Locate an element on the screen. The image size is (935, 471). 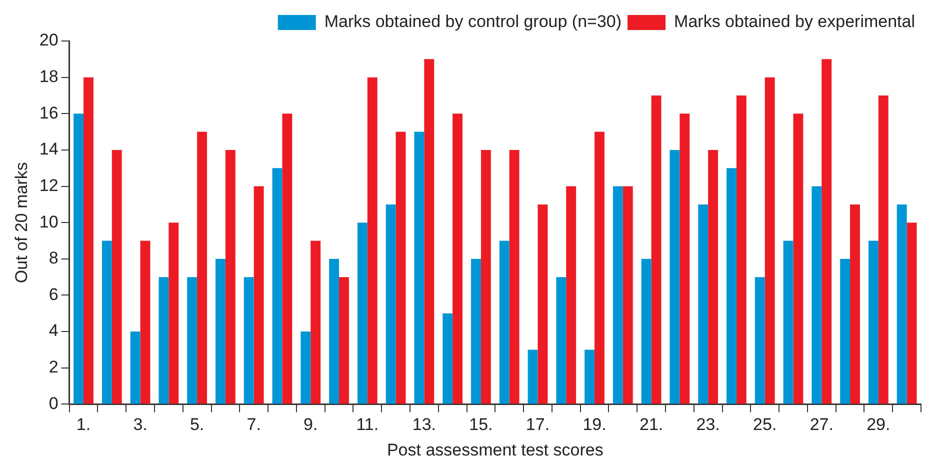
x-tick-label: 25. is located at coordinates (765, 424).